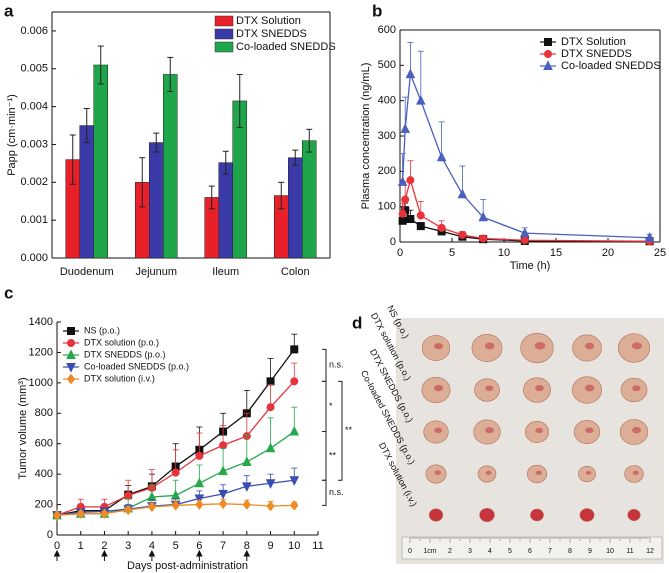  I want to click on ruler-label: 9, so click(590, 551).